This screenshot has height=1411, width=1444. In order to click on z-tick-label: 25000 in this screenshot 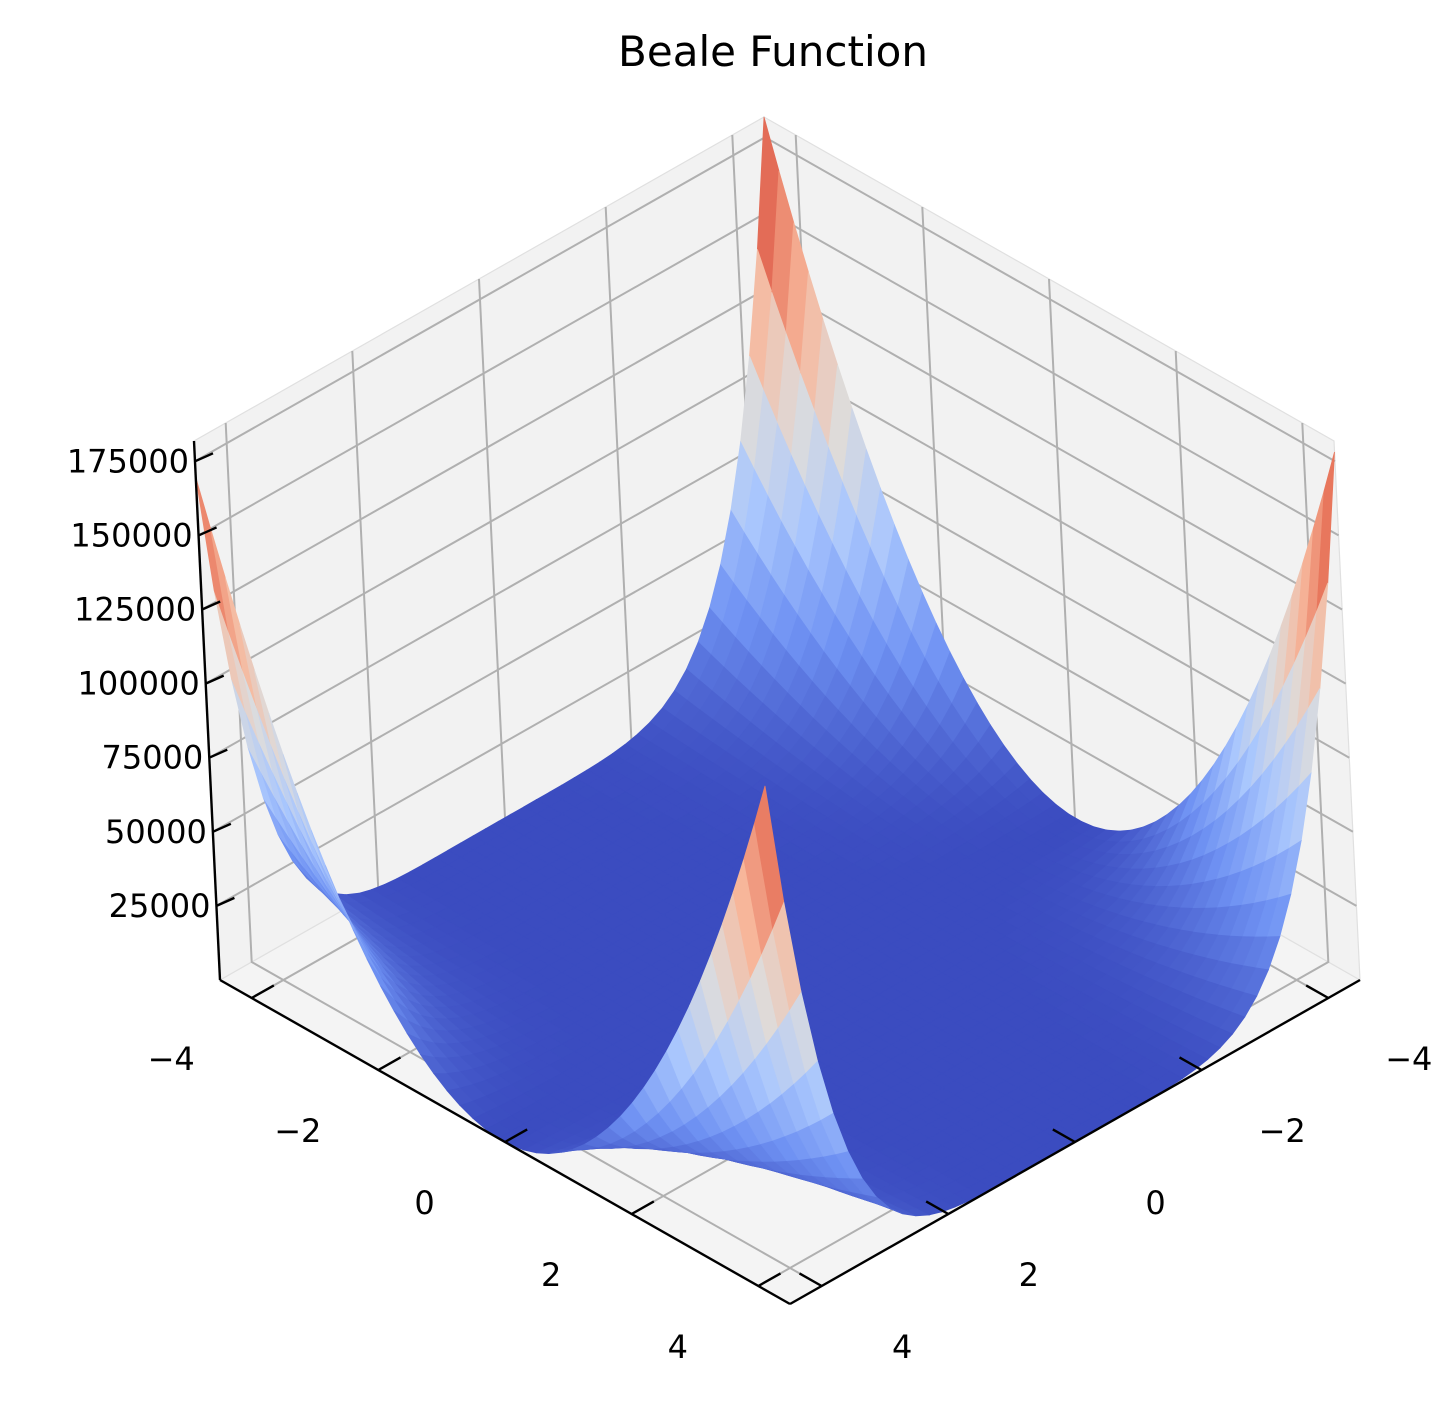, I will do `click(160, 906)`.